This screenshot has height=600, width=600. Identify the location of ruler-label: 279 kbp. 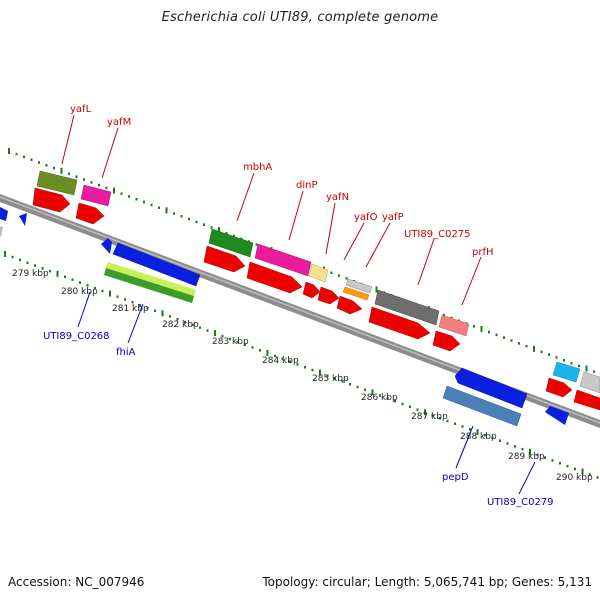
(30, 274).